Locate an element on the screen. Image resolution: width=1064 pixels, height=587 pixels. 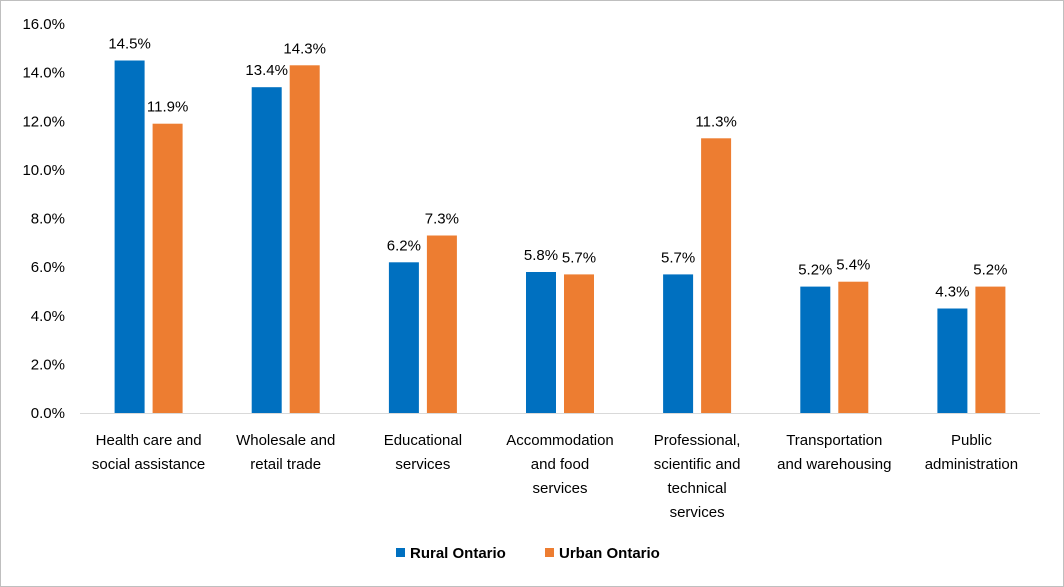
x-category-label-line: administration is located at coordinates (971, 464).